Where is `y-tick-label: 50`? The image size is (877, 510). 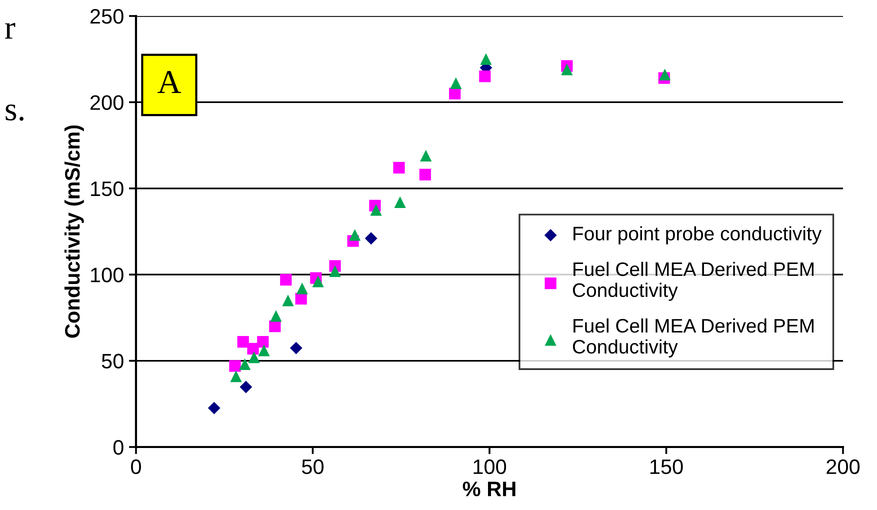
y-tick-label: 50 is located at coordinates (113, 361).